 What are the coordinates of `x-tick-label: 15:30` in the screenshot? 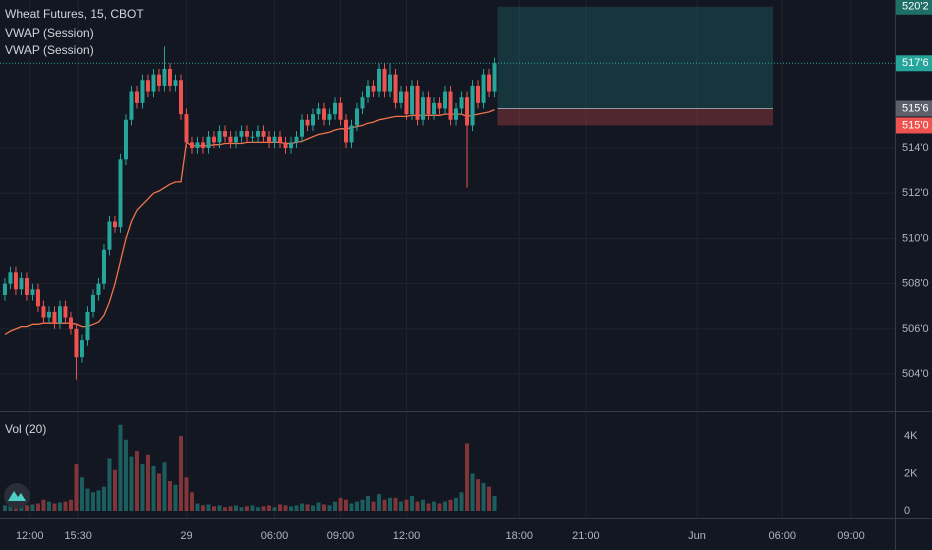 It's located at (78, 536).